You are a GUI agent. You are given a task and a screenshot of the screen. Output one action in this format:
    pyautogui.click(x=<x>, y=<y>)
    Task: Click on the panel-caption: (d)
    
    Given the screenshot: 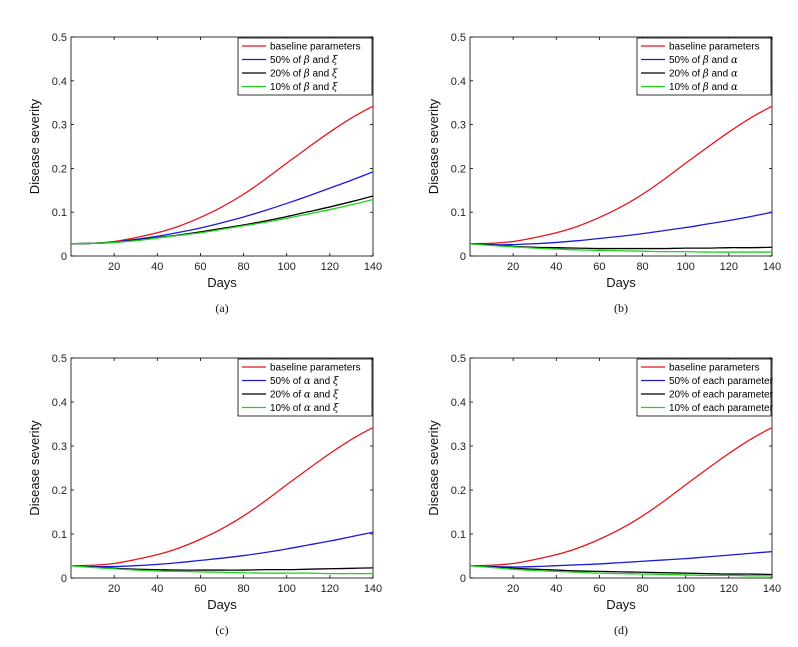 What is the action you would take?
    pyautogui.click(x=621, y=630)
    